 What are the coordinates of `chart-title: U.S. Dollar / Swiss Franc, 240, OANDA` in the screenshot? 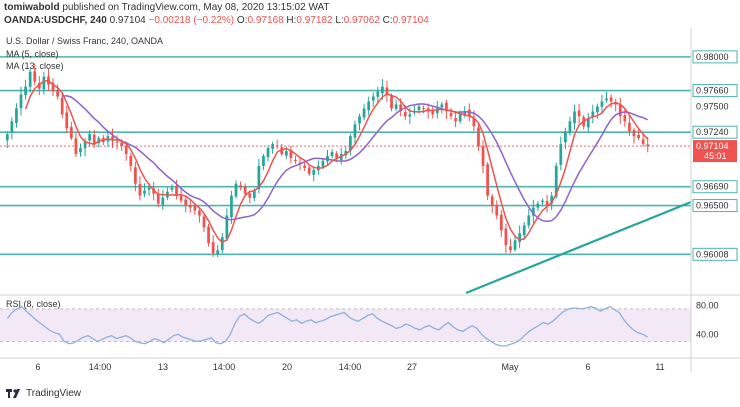 It's located at (85, 41).